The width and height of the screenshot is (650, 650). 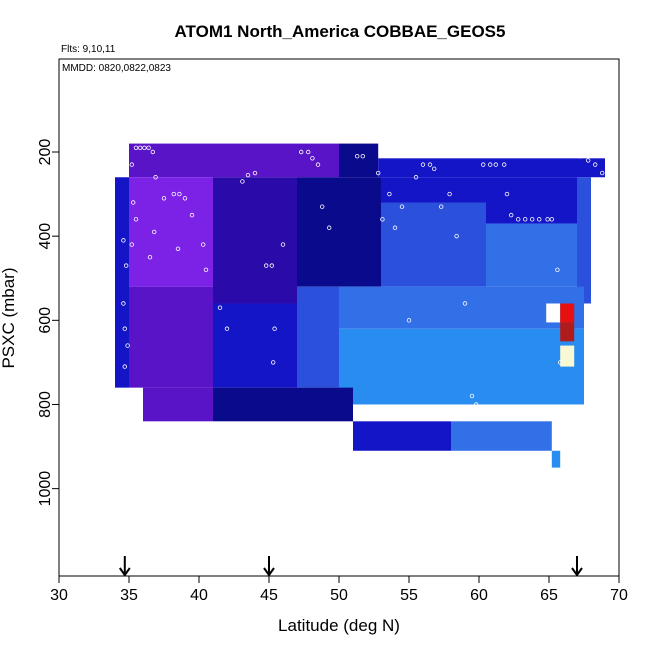 What do you see at coordinates (9, 317) in the screenshot?
I see `y-axis-label: PSXC (mbar)` at bounding box center [9, 317].